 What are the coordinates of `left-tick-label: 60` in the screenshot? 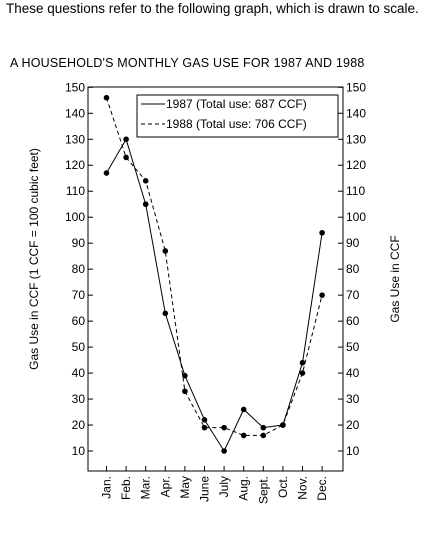 It's located at (79, 321).